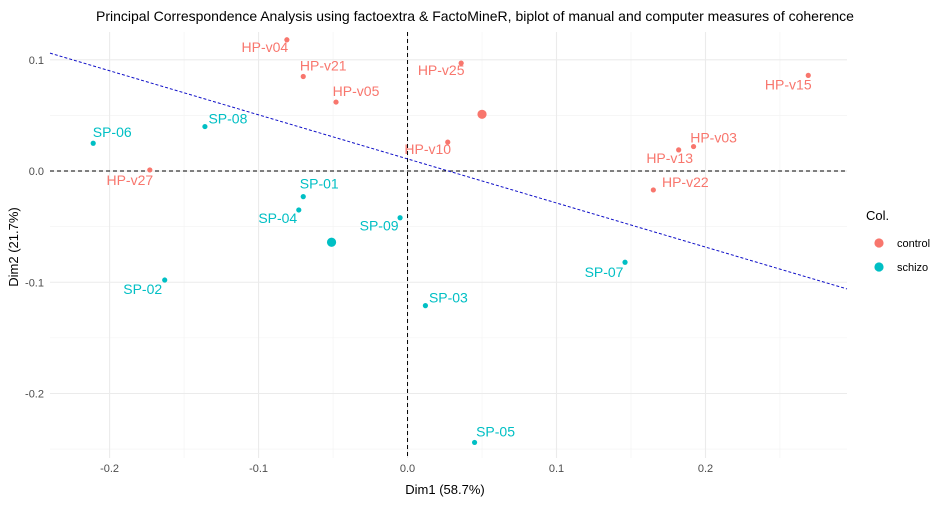 The width and height of the screenshot is (950, 505). Describe the element at coordinates (356, 91) in the screenshot. I see `point-label-hp-v05: HP-v05` at that location.